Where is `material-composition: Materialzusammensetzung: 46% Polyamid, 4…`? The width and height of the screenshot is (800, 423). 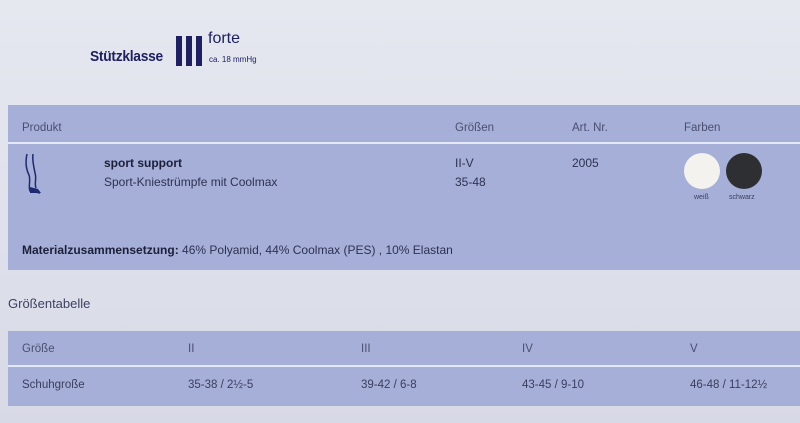 material-composition: Materialzusammensetzung: 46% Polyamid, 4… is located at coordinates (237, 250).